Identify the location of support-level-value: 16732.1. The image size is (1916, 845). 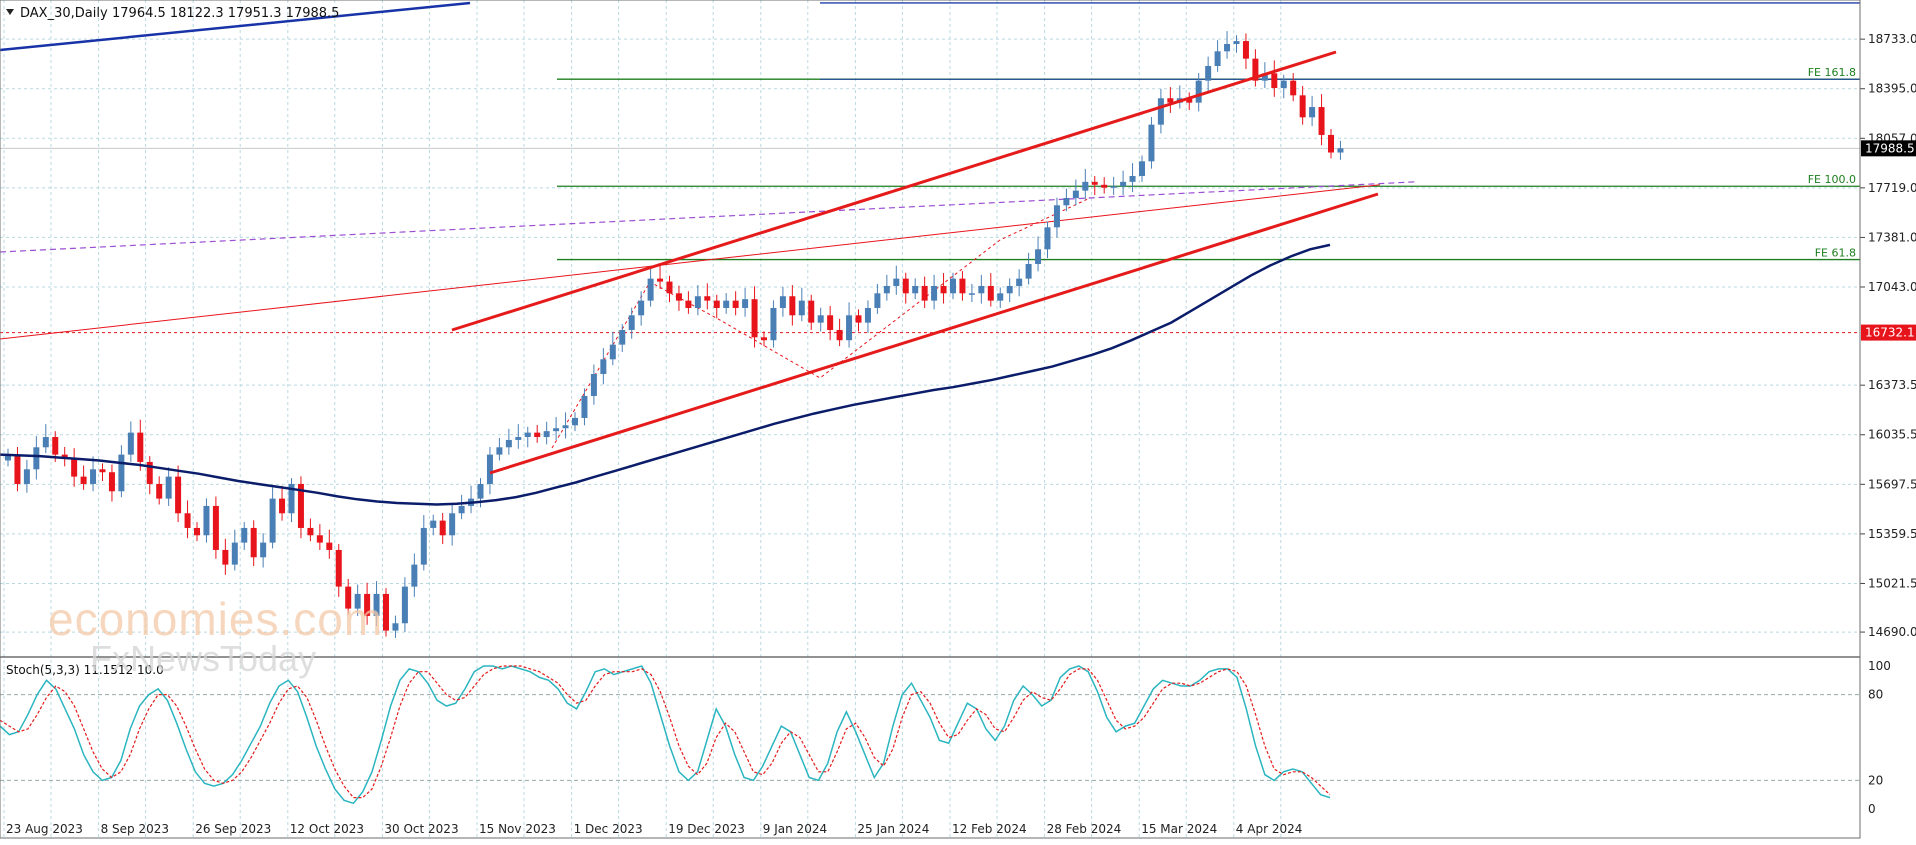
(1890, 333).